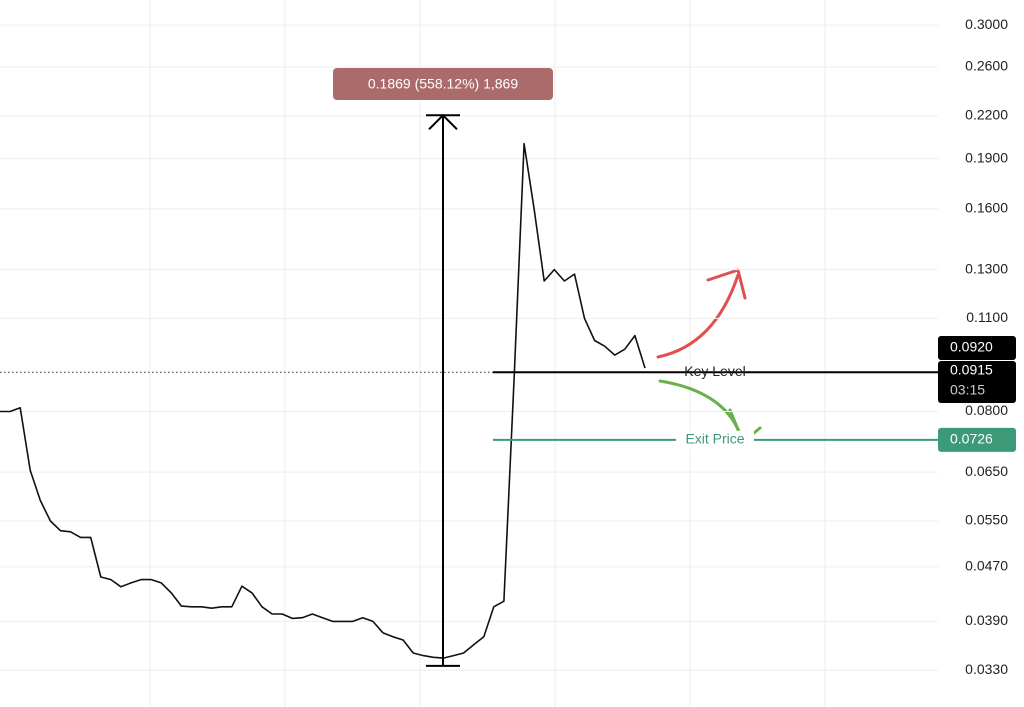 The image size is (1024, 707). What do you see at coordinates (714, 371) in the screenshot?
I see `key-level-label: Key Level` at bounding box center [714, 371].